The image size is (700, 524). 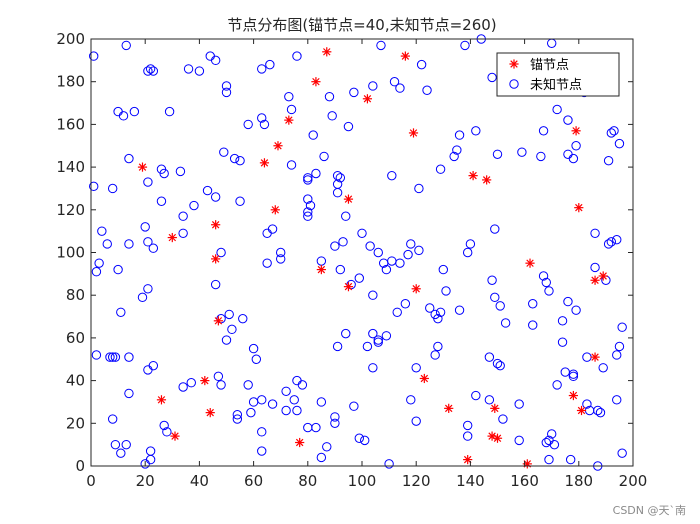 What do you see at coordinates (75, 295) in the screenshot?
I see `y-tick-label: 80` at bounding box center [75, 295].